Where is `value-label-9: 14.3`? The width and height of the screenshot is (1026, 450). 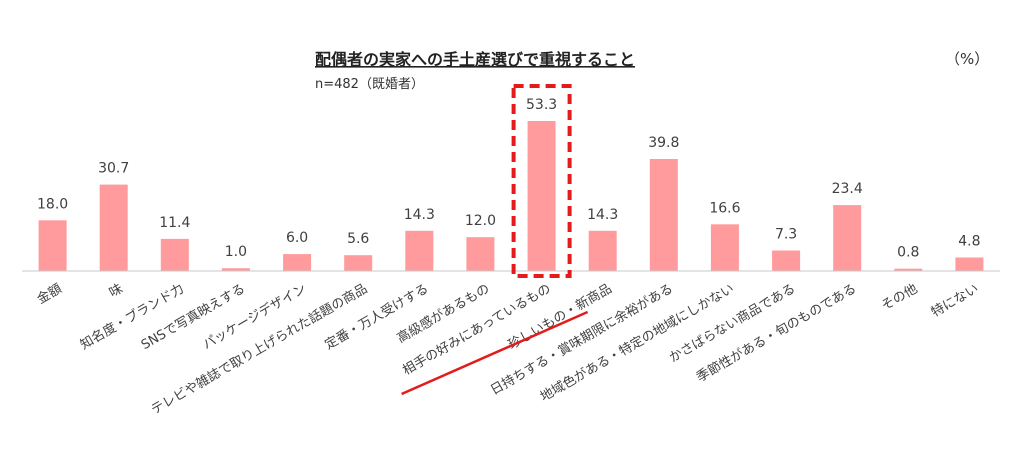 value-label-9: 14.3 is located at coordinates (602, 215).